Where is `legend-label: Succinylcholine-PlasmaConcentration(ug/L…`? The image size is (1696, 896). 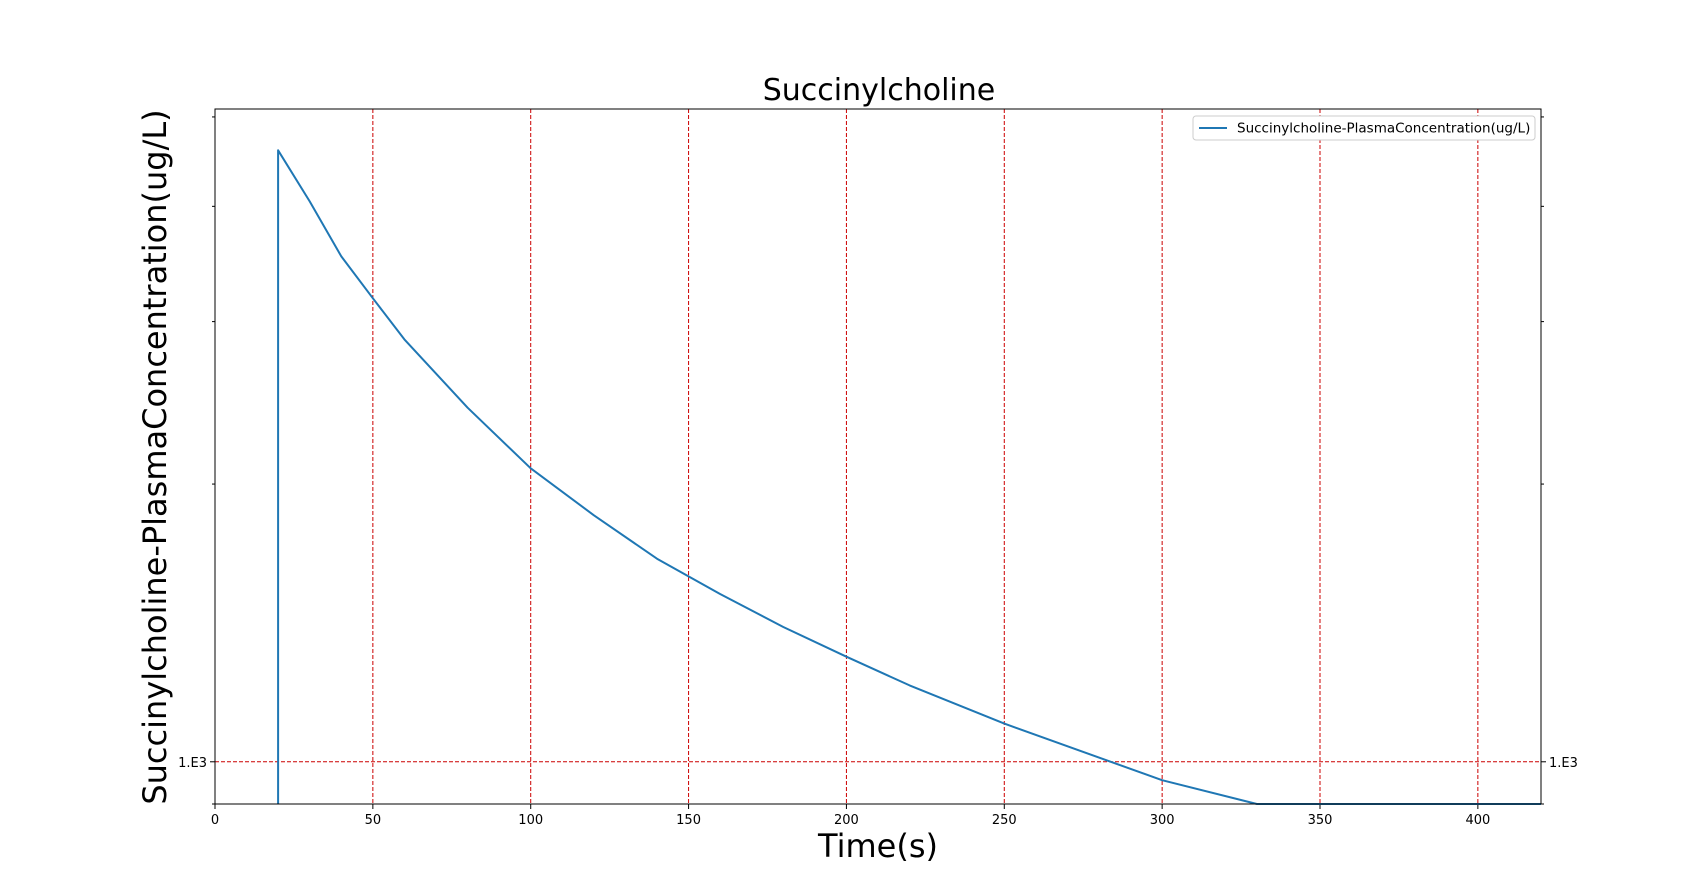 legend-label: Succinylcholine-PlasmaConcentration(ug/L… is located at coordinates (1383, 129).